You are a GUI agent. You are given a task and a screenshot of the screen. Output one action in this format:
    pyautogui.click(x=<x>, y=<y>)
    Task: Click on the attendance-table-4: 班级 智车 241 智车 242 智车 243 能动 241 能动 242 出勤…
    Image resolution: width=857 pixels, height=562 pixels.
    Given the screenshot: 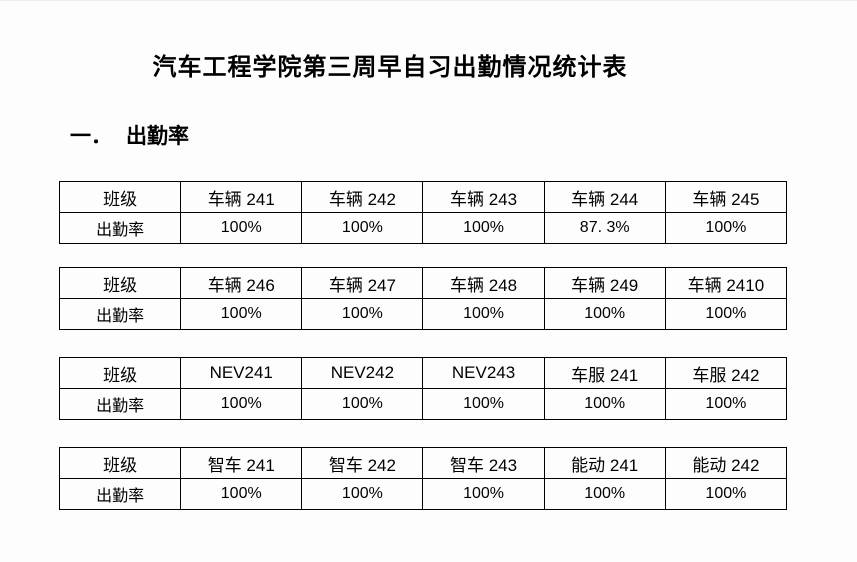 What is the action you would take?
    pyautogui.click(x=423, y=478)
    